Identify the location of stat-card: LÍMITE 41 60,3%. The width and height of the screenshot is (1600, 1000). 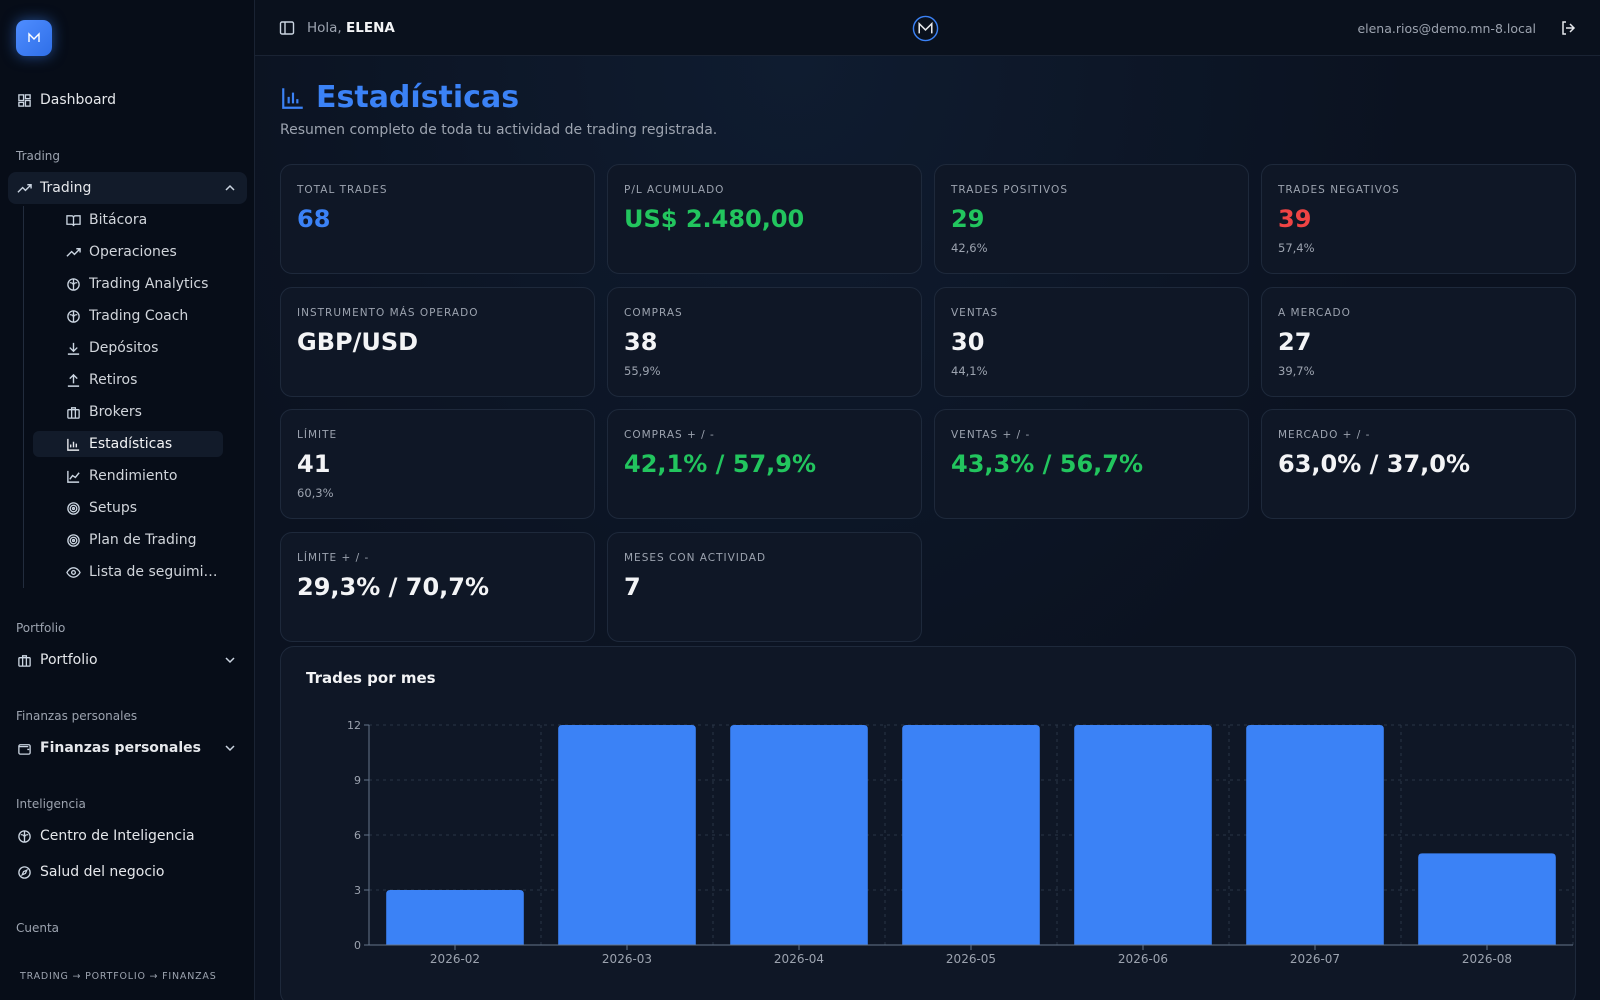
(437, 464).